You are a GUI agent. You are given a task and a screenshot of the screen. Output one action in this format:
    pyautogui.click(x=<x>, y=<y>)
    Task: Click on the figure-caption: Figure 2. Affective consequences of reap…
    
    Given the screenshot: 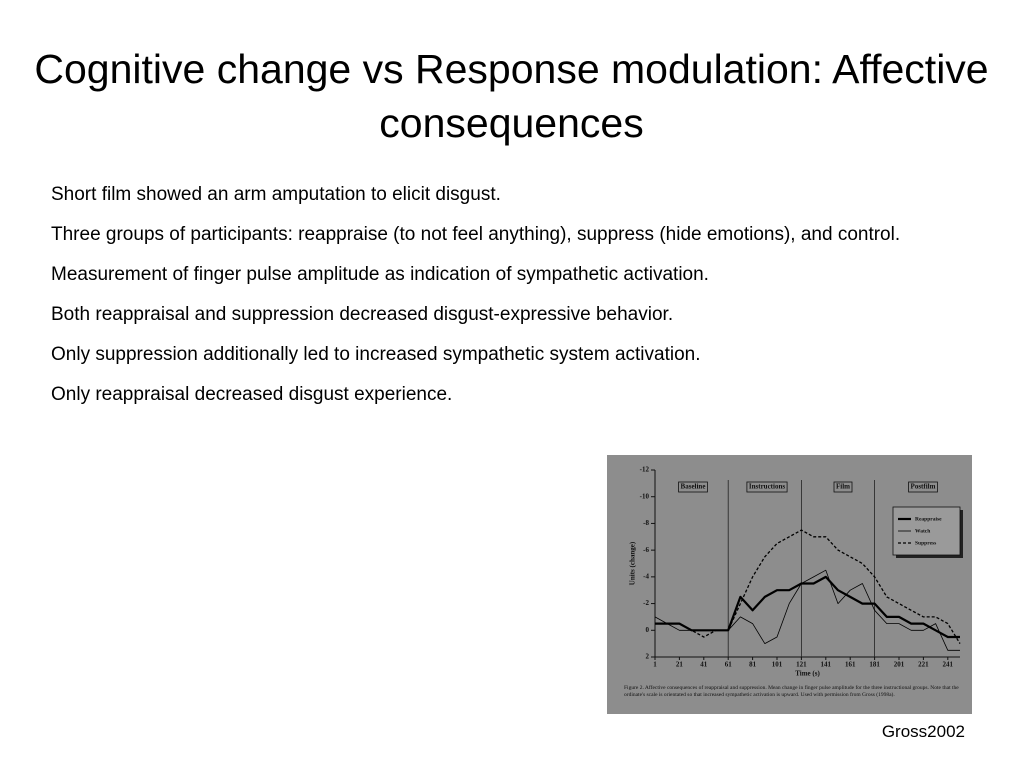 What is the action you would take?
    pyautogui.click(x=791, y=691)
    